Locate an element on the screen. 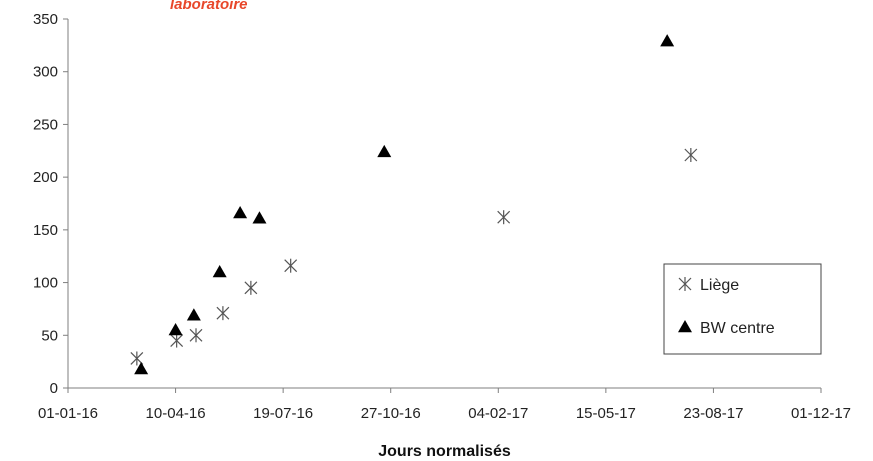  y-tick-label: 150 is located at coordinates (45, 230).